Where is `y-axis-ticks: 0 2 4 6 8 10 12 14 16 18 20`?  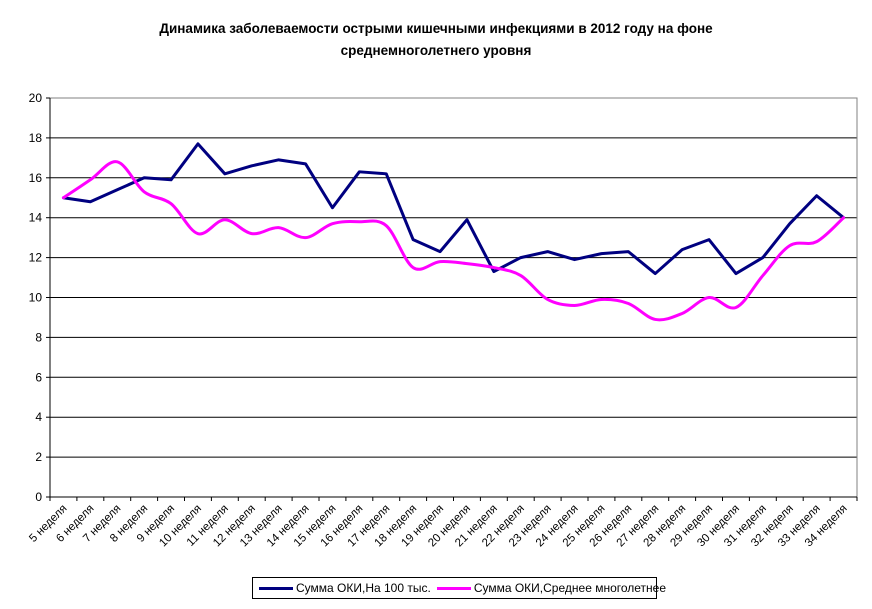 y-axis-ticks: 0 2 4 6 8 10 12 14 16 18 20 is located at coordinates (39, 297).